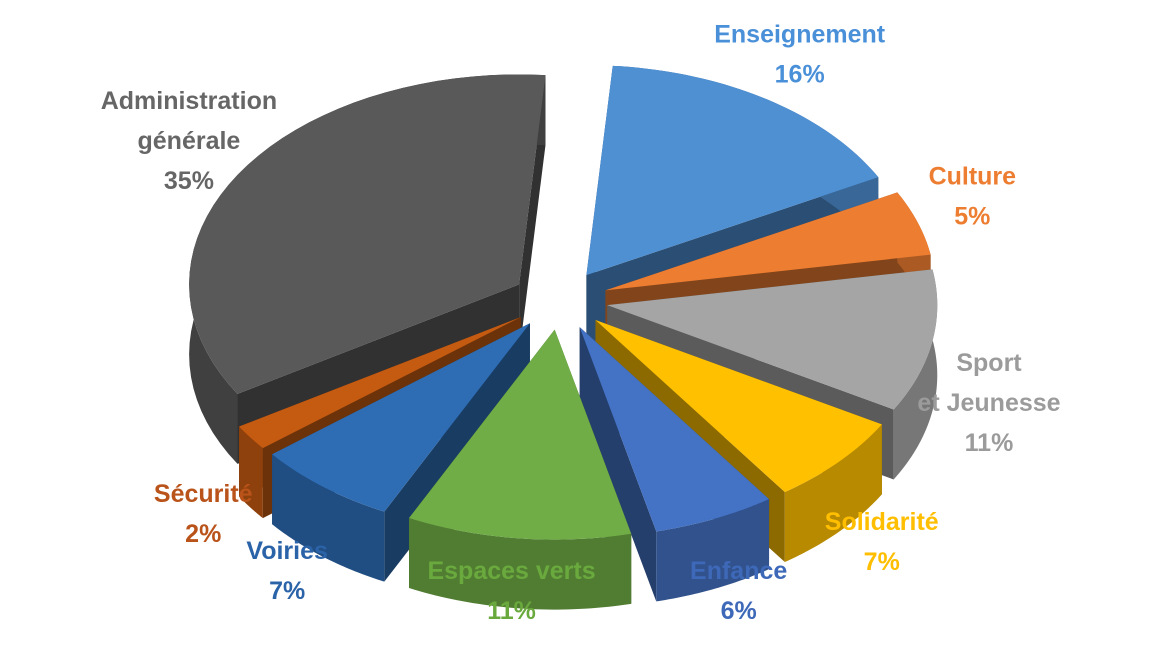 The height and width of the screenshot is (659, 1157). What do you see at coordinates (511, 571) in the screenshot?
I see `slice-name-label: Espaces verts` at bounding box center [511, 571].